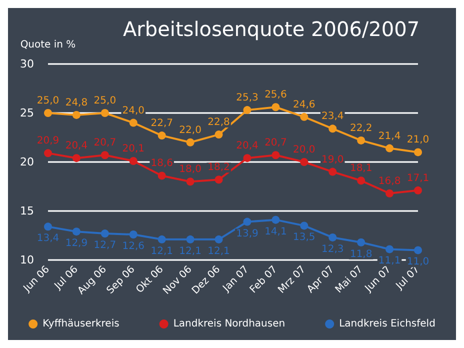 This screenshot has height=348, width=464. I want to click on data-label: 16,8, so click(389, 181).